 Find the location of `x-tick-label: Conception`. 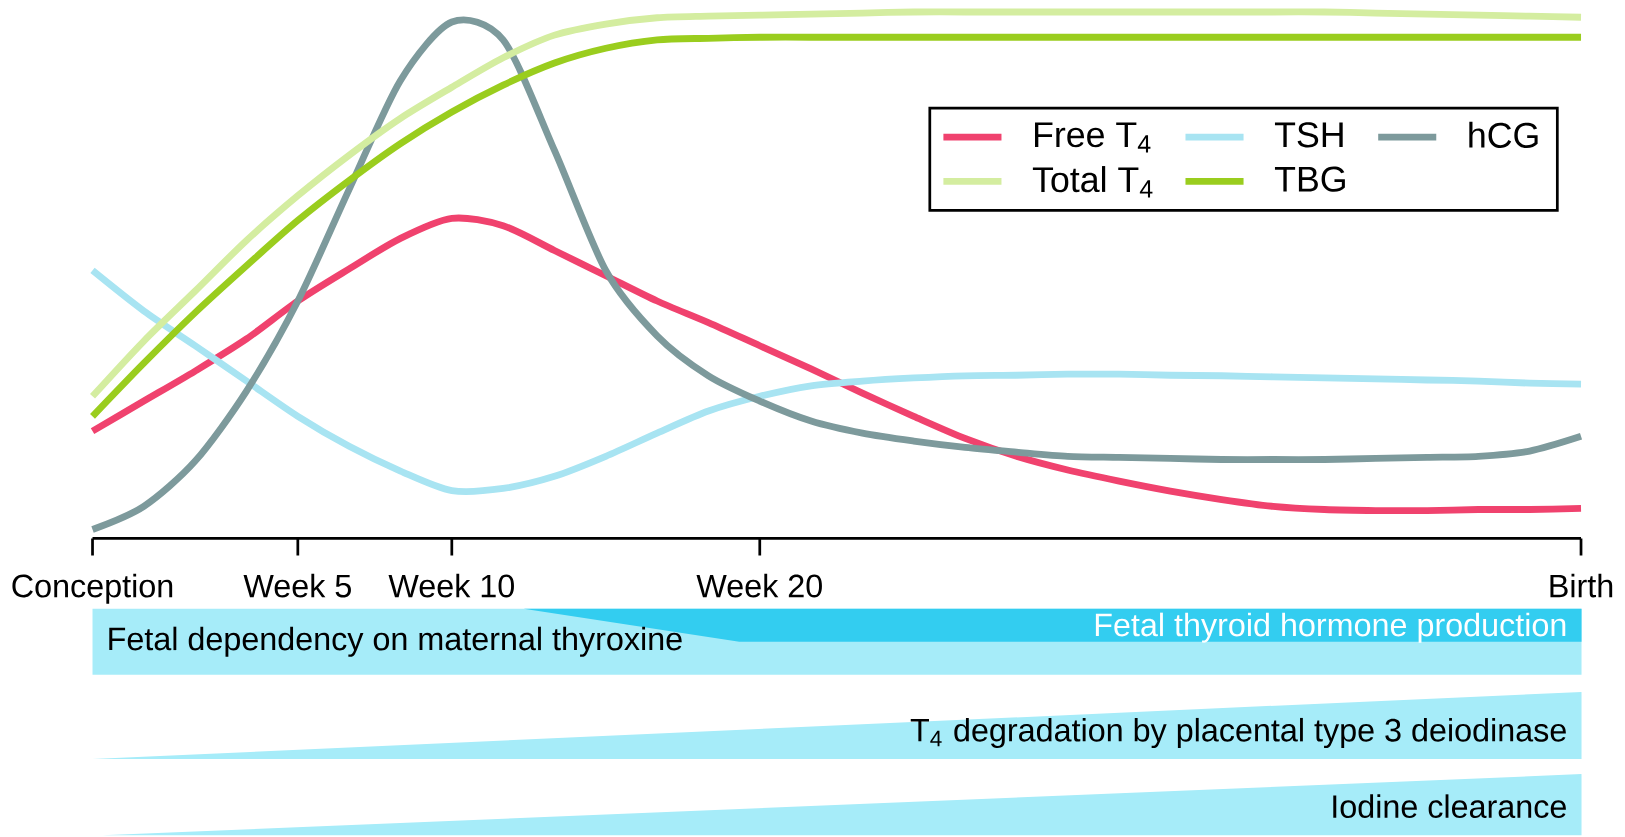

x-tick-label: Conception is located at coordinates (92, 588).